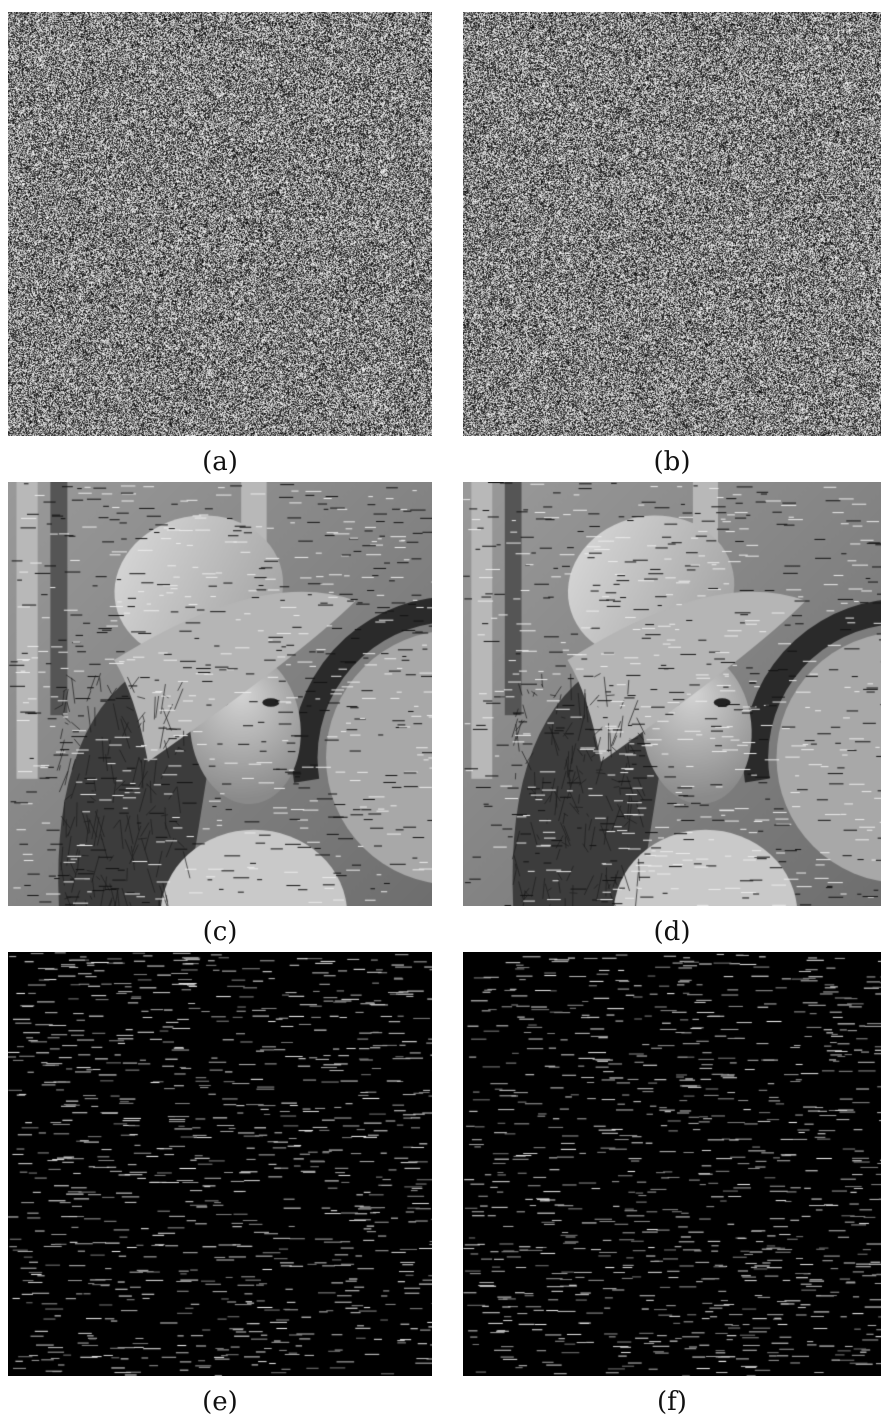 The height and width of the screenshot is (1423, 881). What do you see at coordinates (672, 462) in the screenshot?
I see `caption-b: (b)` at bounding box center [672, 462].